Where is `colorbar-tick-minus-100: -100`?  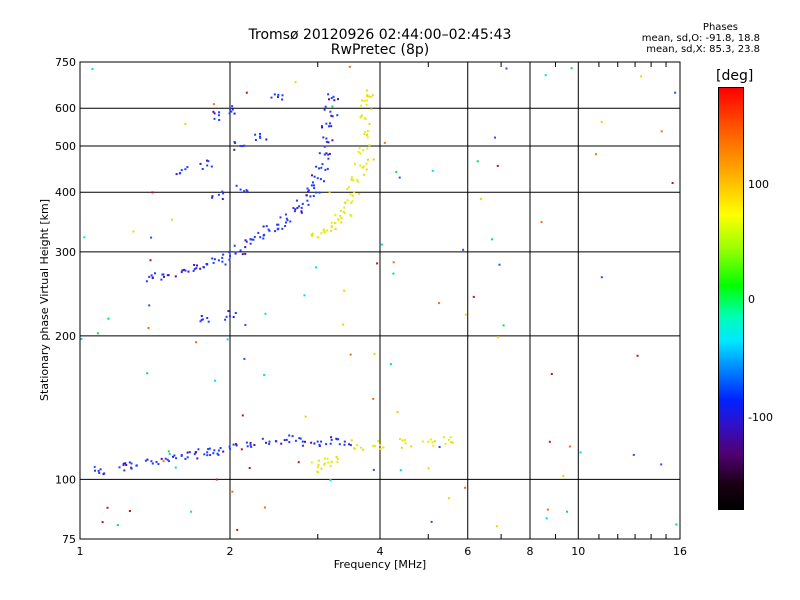 colorbar-tick-minus-100: -100 is located at coordinates (760, 417).